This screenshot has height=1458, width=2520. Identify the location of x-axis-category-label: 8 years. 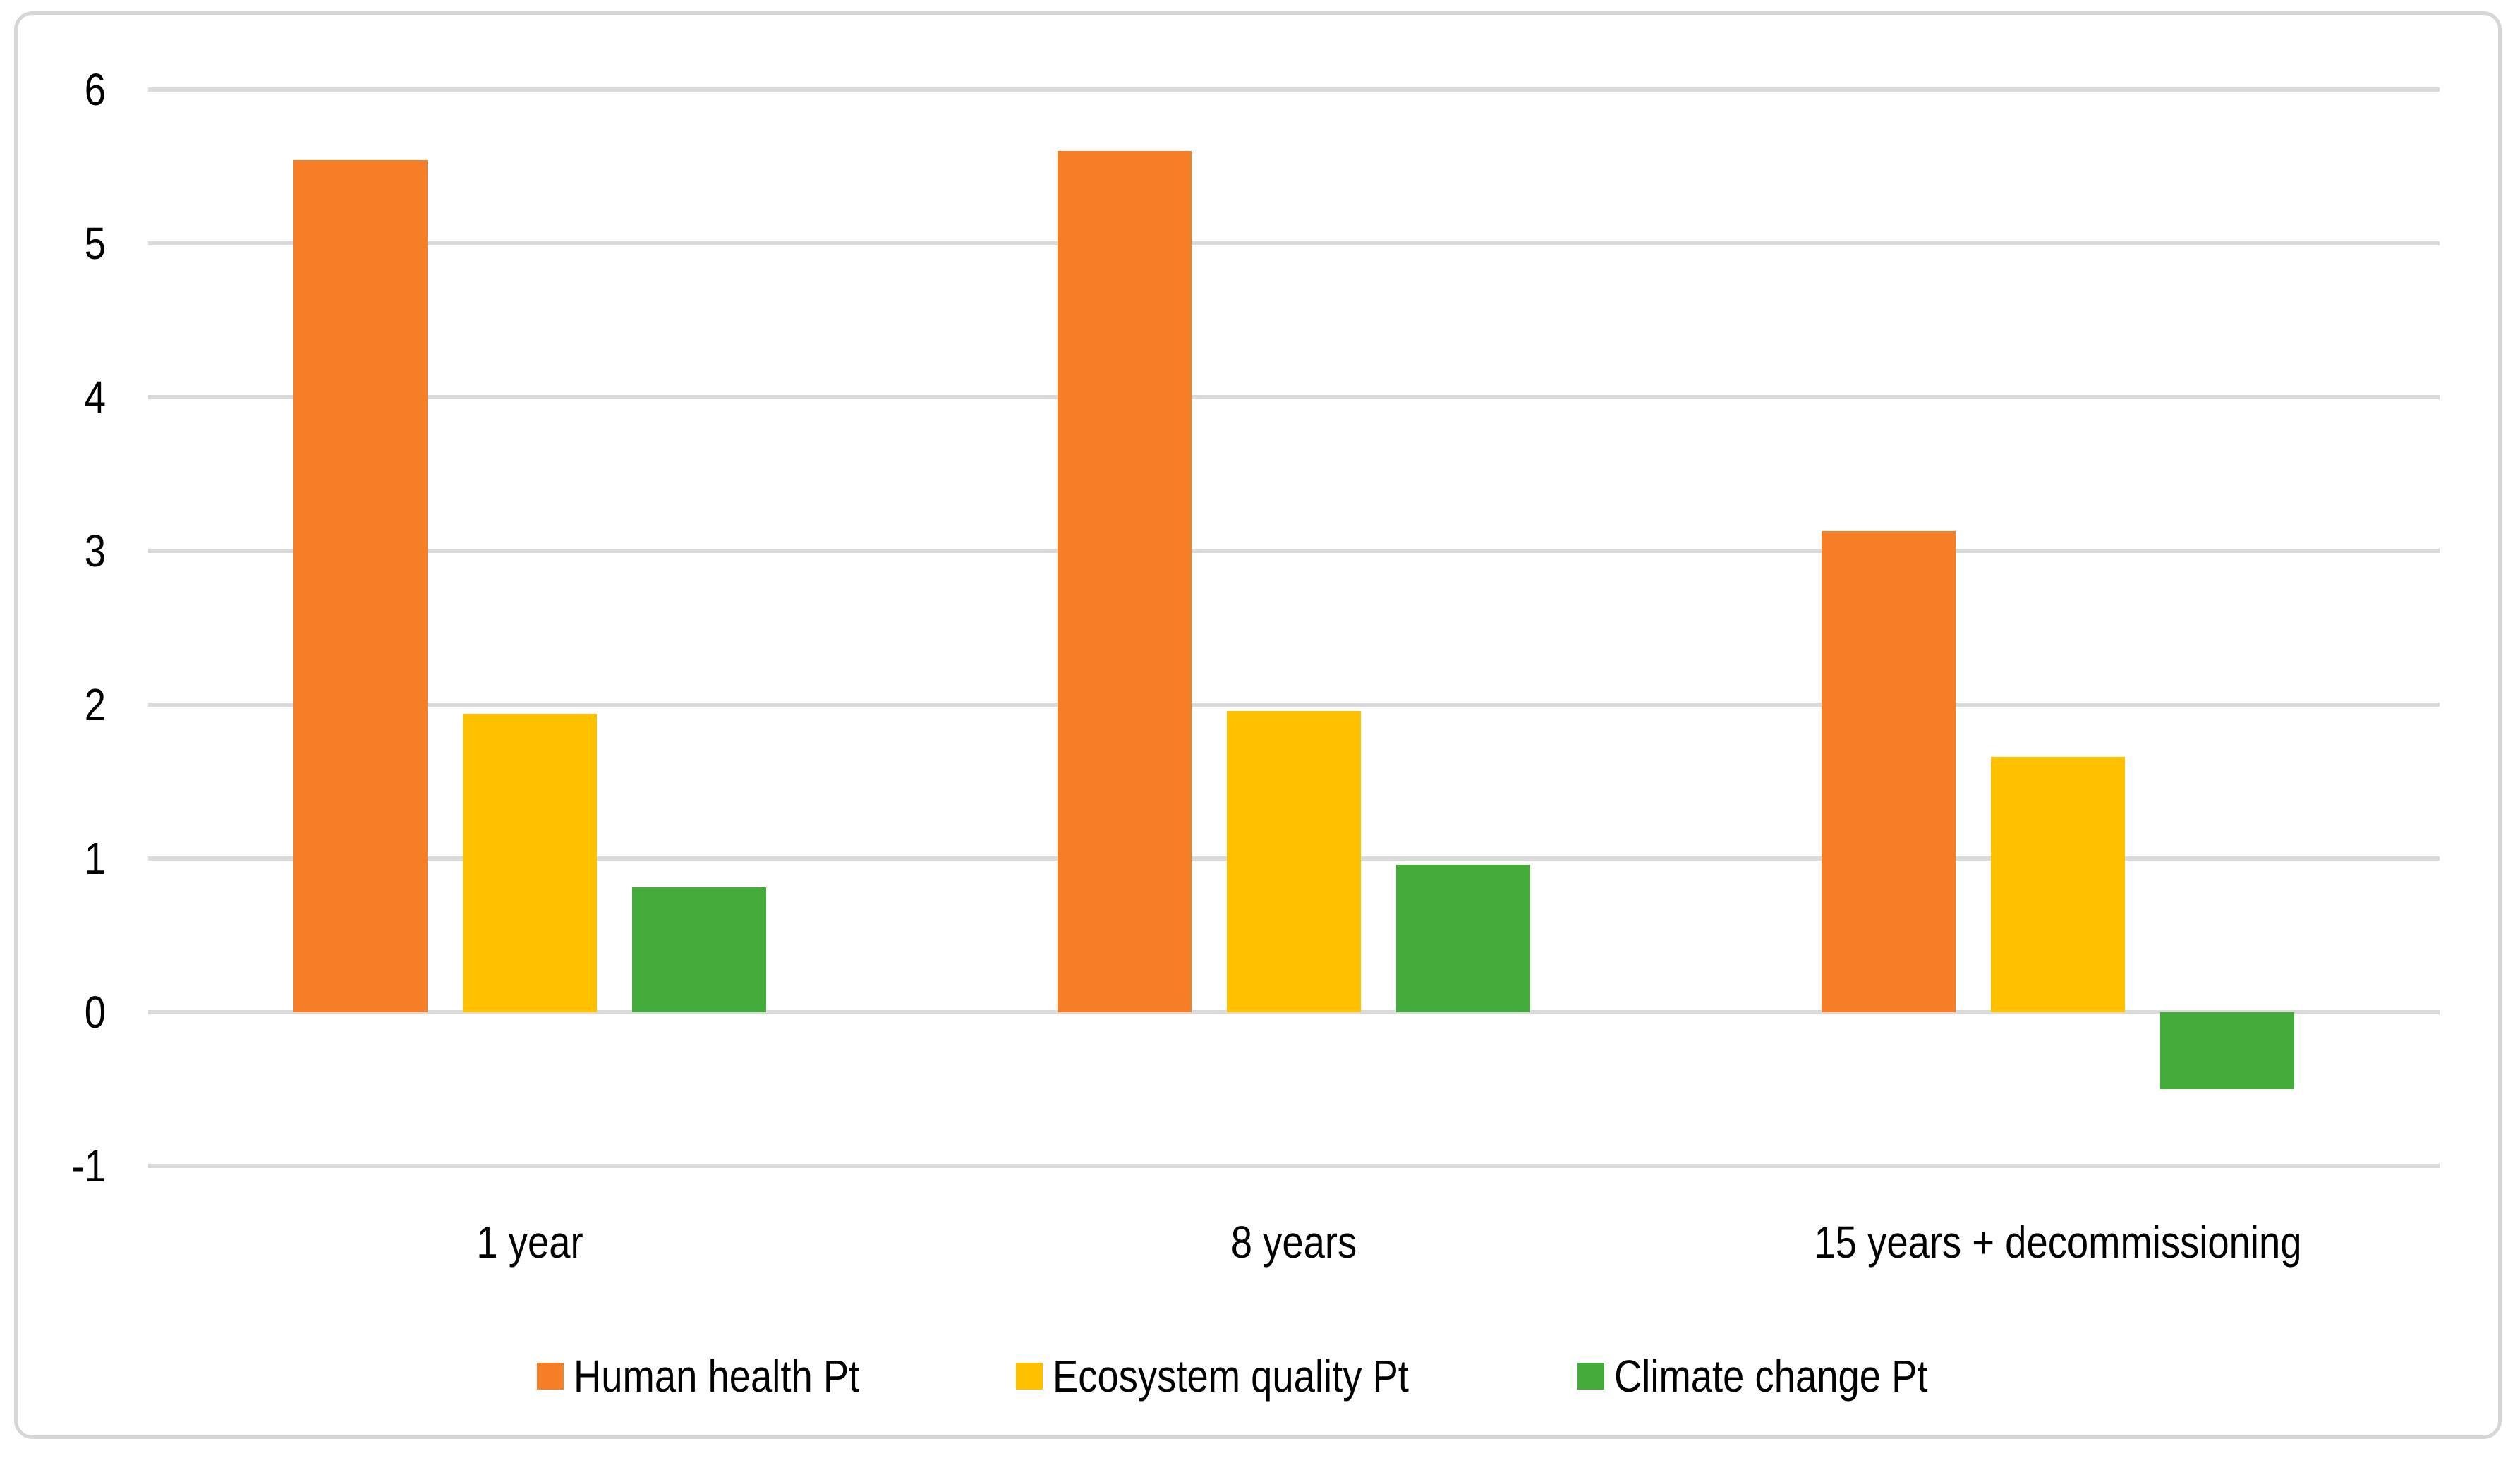
(1293, 1242).